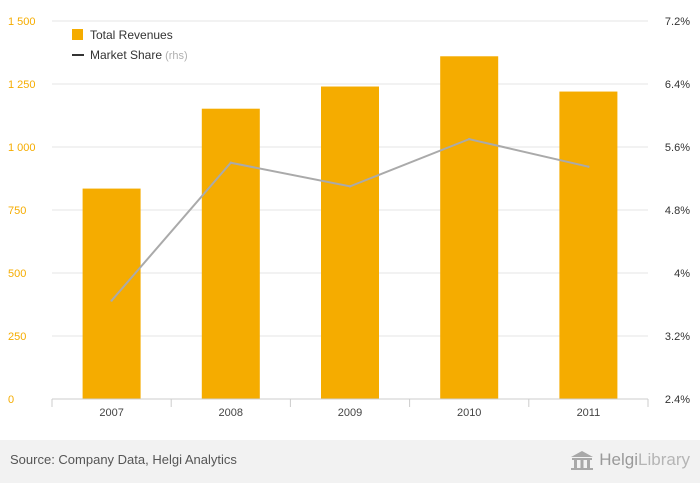 The width and height of the screenshot is (700, 483). Describe the element at coordinates (17, 211) in the screenshot. I see `y-left-tick-label: 750` at that location.